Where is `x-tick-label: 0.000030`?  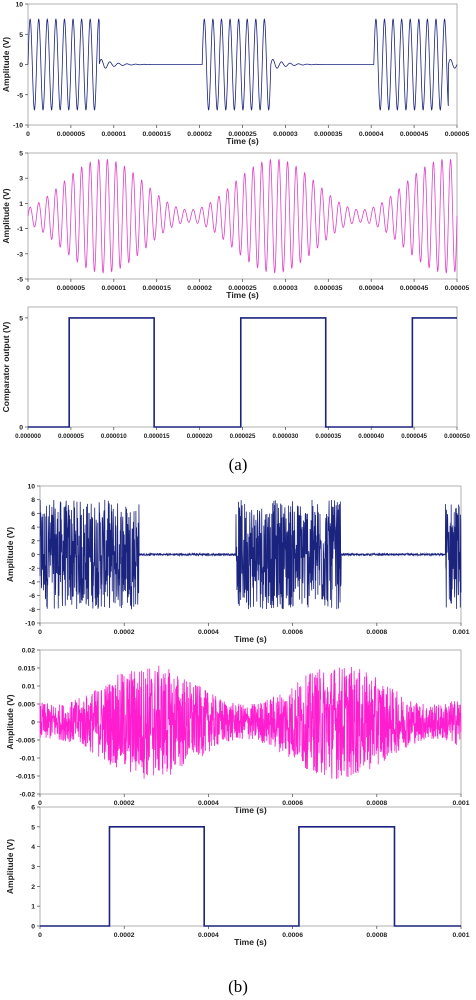
x-tick-label: 0.000030 is located at coordinates (285, 436).